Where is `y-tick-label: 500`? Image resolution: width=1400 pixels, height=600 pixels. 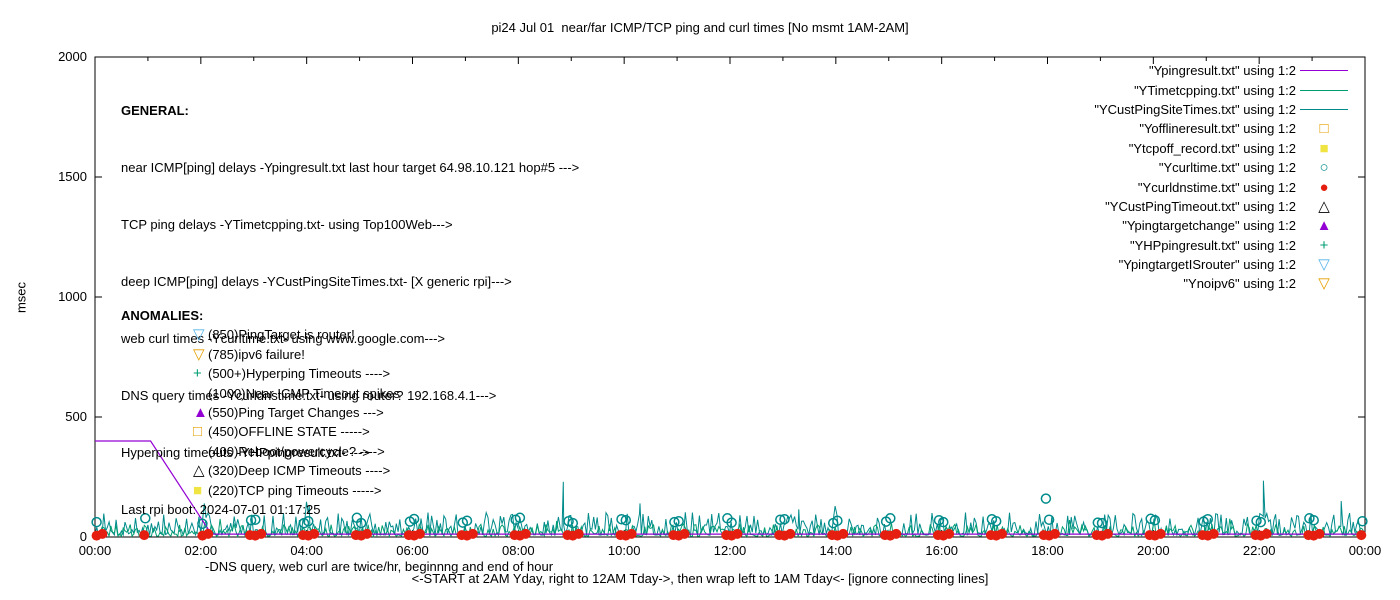
y-tick-label: 500 is located at coordinates (76, 416).